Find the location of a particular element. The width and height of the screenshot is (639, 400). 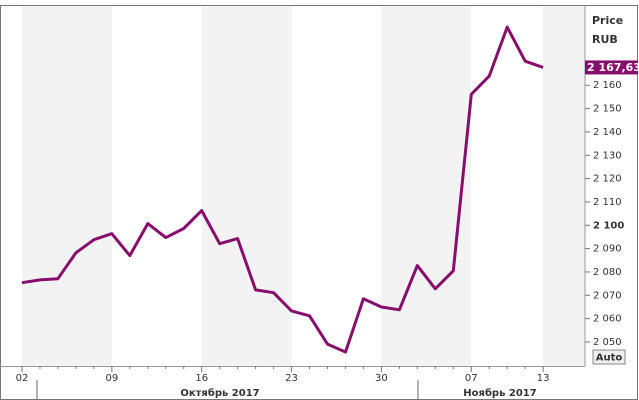

y-tick-label: 2 160 is located at coordinates (607, 85).